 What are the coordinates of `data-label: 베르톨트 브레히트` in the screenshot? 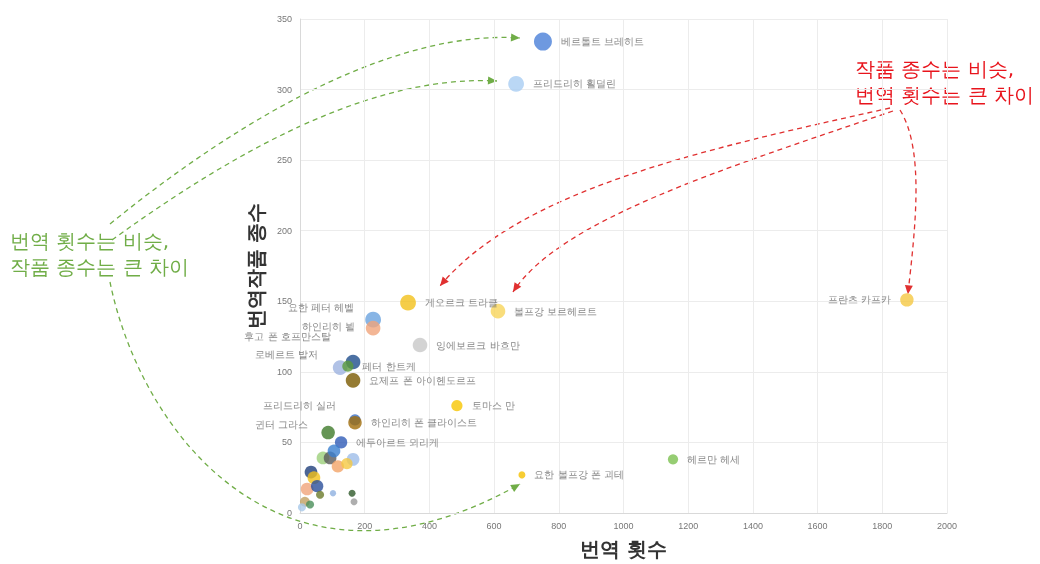 It's located at (602, 42).